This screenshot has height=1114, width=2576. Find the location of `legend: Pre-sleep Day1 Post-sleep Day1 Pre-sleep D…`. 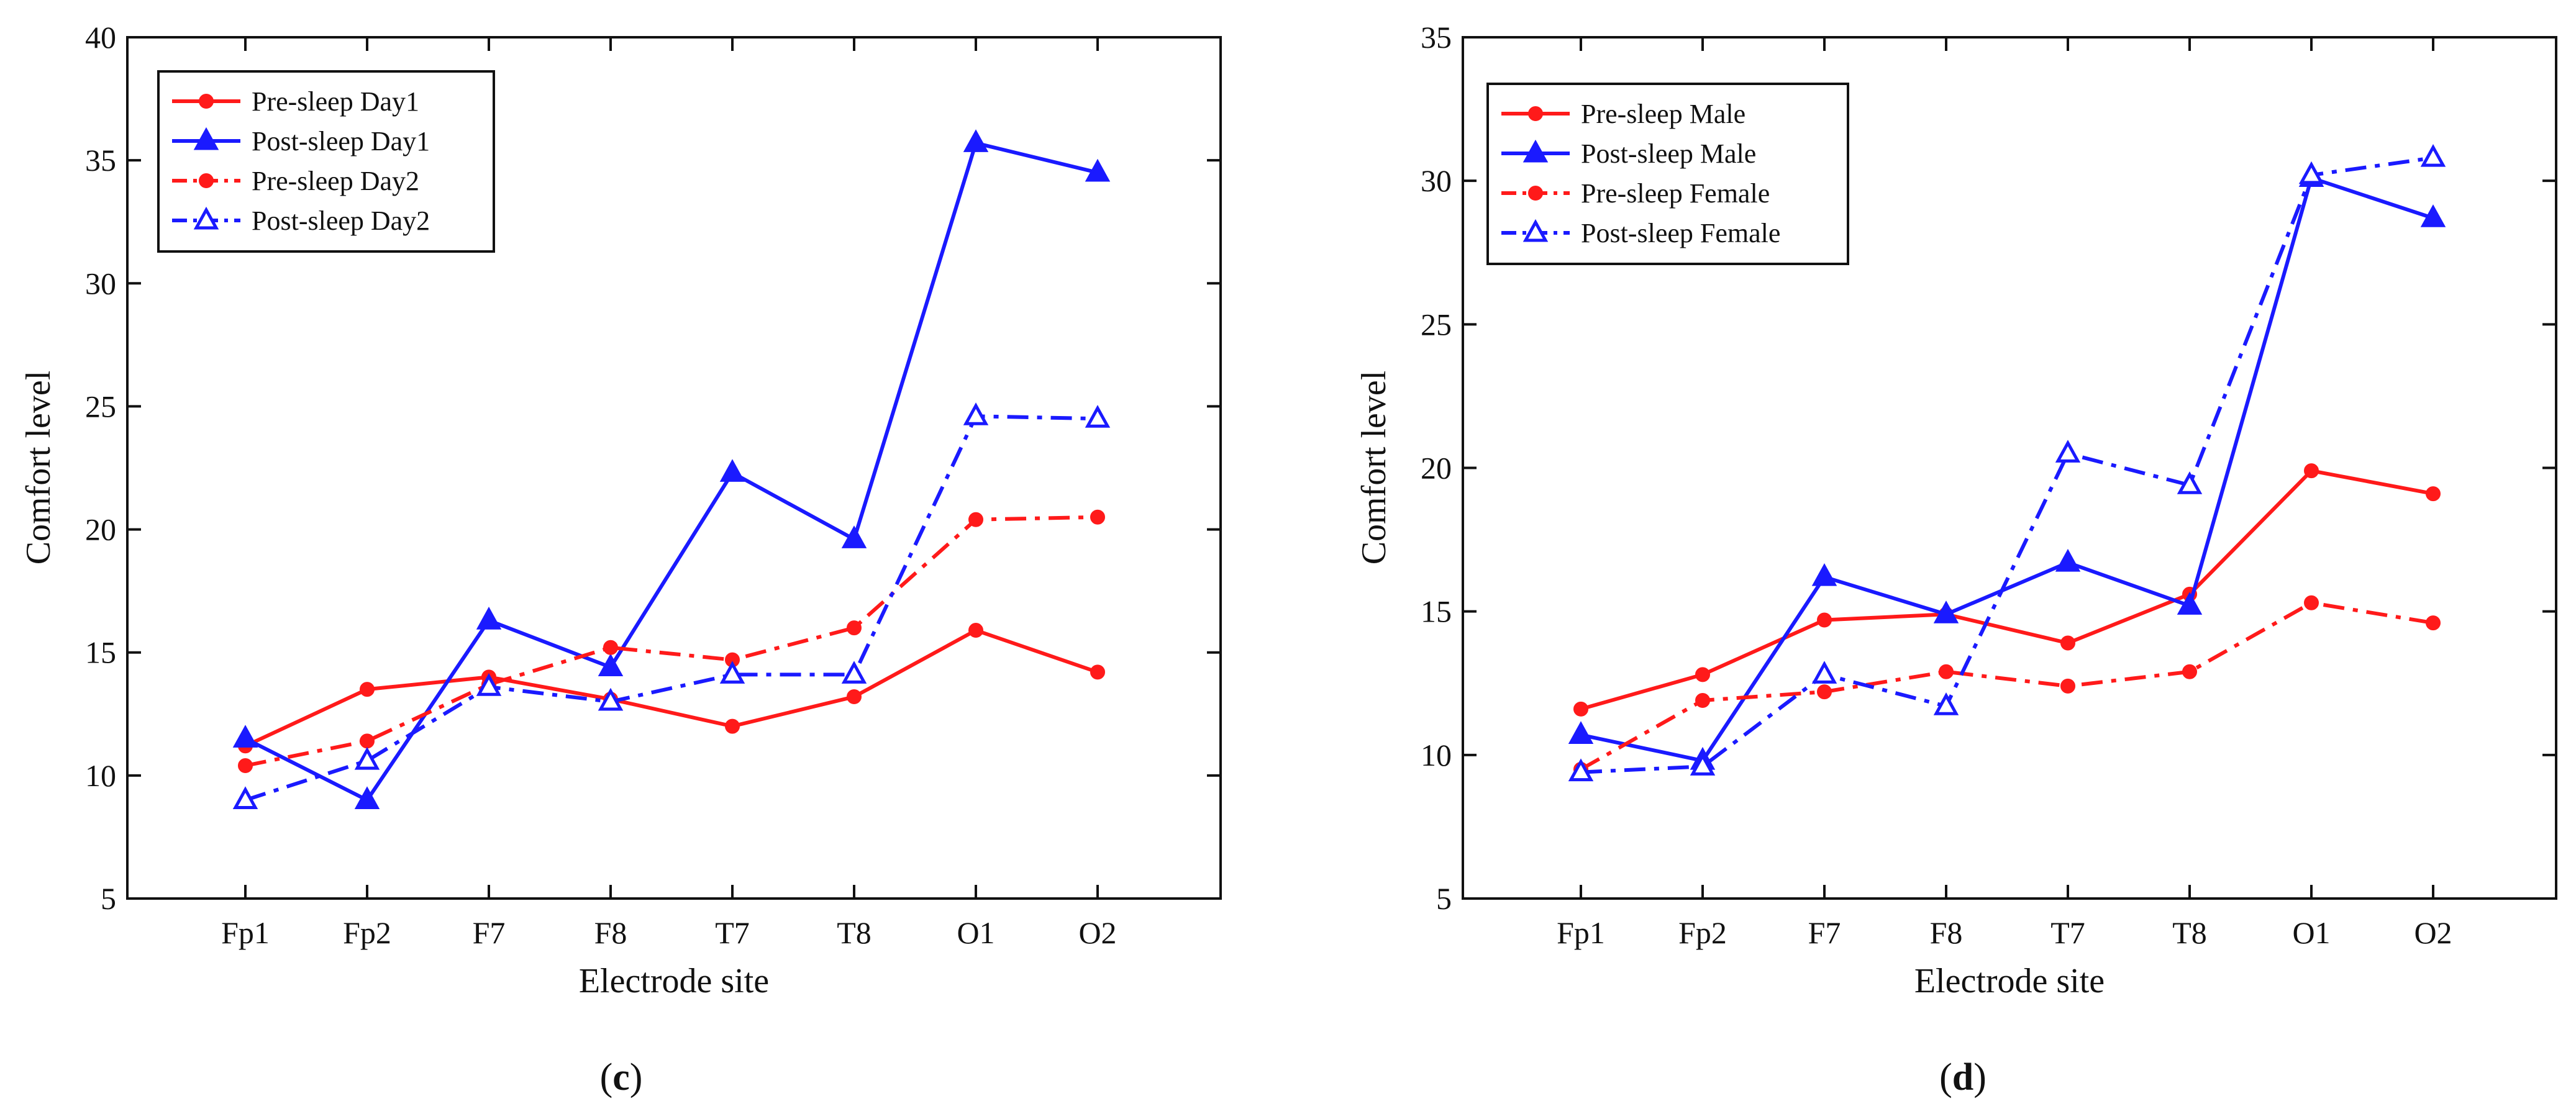

legend: Pre-sleep Day1 Post-sleep Day1 Pre-sleep D… is located at coordinates (326, 161).